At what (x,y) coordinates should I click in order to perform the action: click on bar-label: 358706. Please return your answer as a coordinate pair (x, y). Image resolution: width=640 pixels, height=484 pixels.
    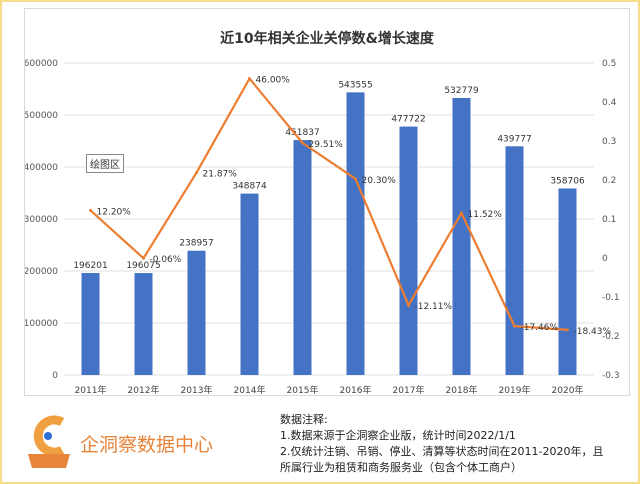
    Looking at the image, I should click on (567, 181).